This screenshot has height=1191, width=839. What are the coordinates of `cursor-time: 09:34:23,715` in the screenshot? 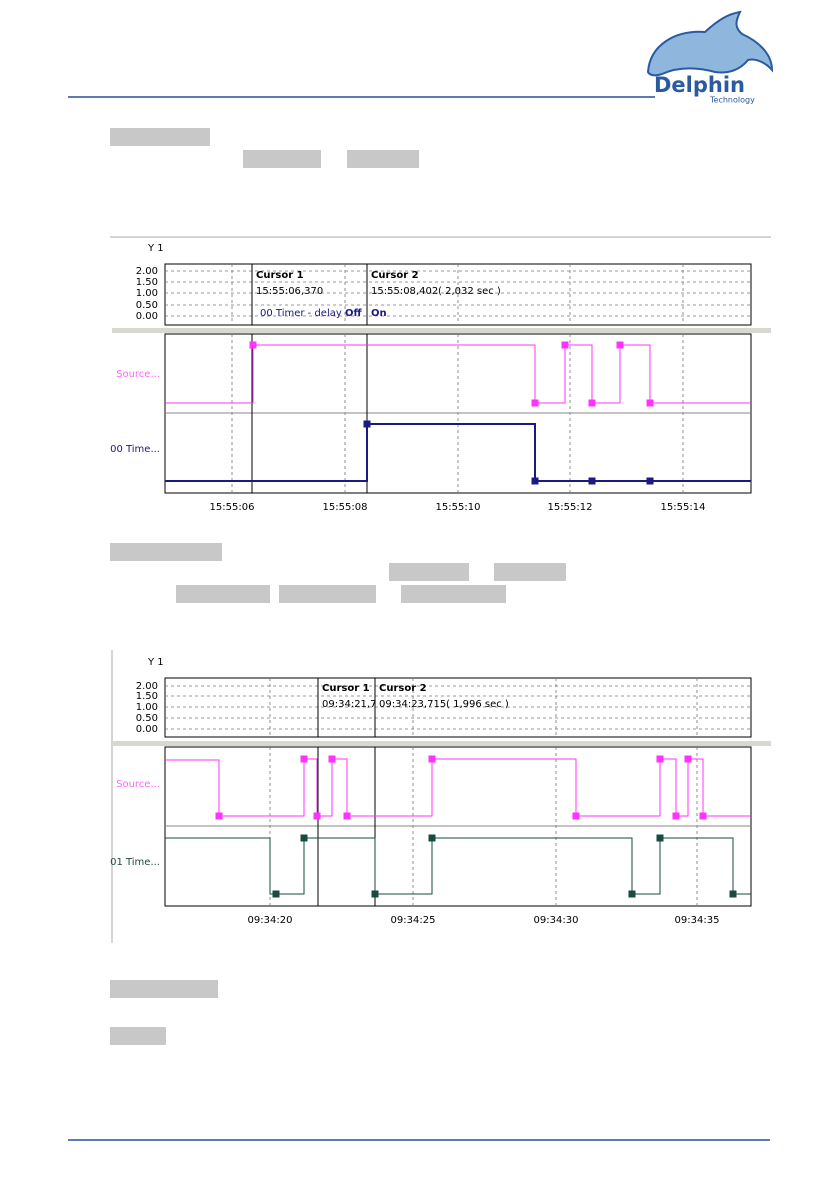 It's located at (412, 704).